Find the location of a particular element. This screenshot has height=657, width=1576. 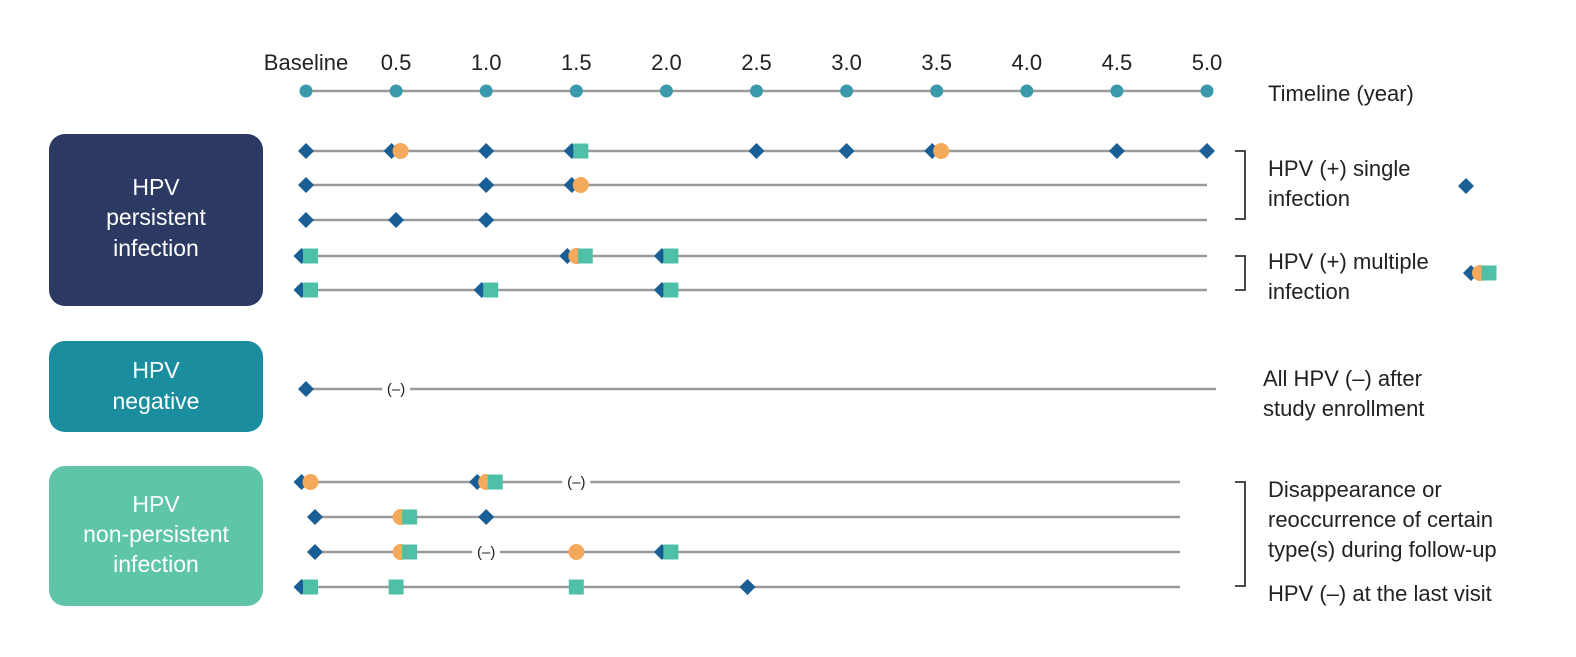

persistent-box-label-1: HPV is located at coordinates (156, 187).